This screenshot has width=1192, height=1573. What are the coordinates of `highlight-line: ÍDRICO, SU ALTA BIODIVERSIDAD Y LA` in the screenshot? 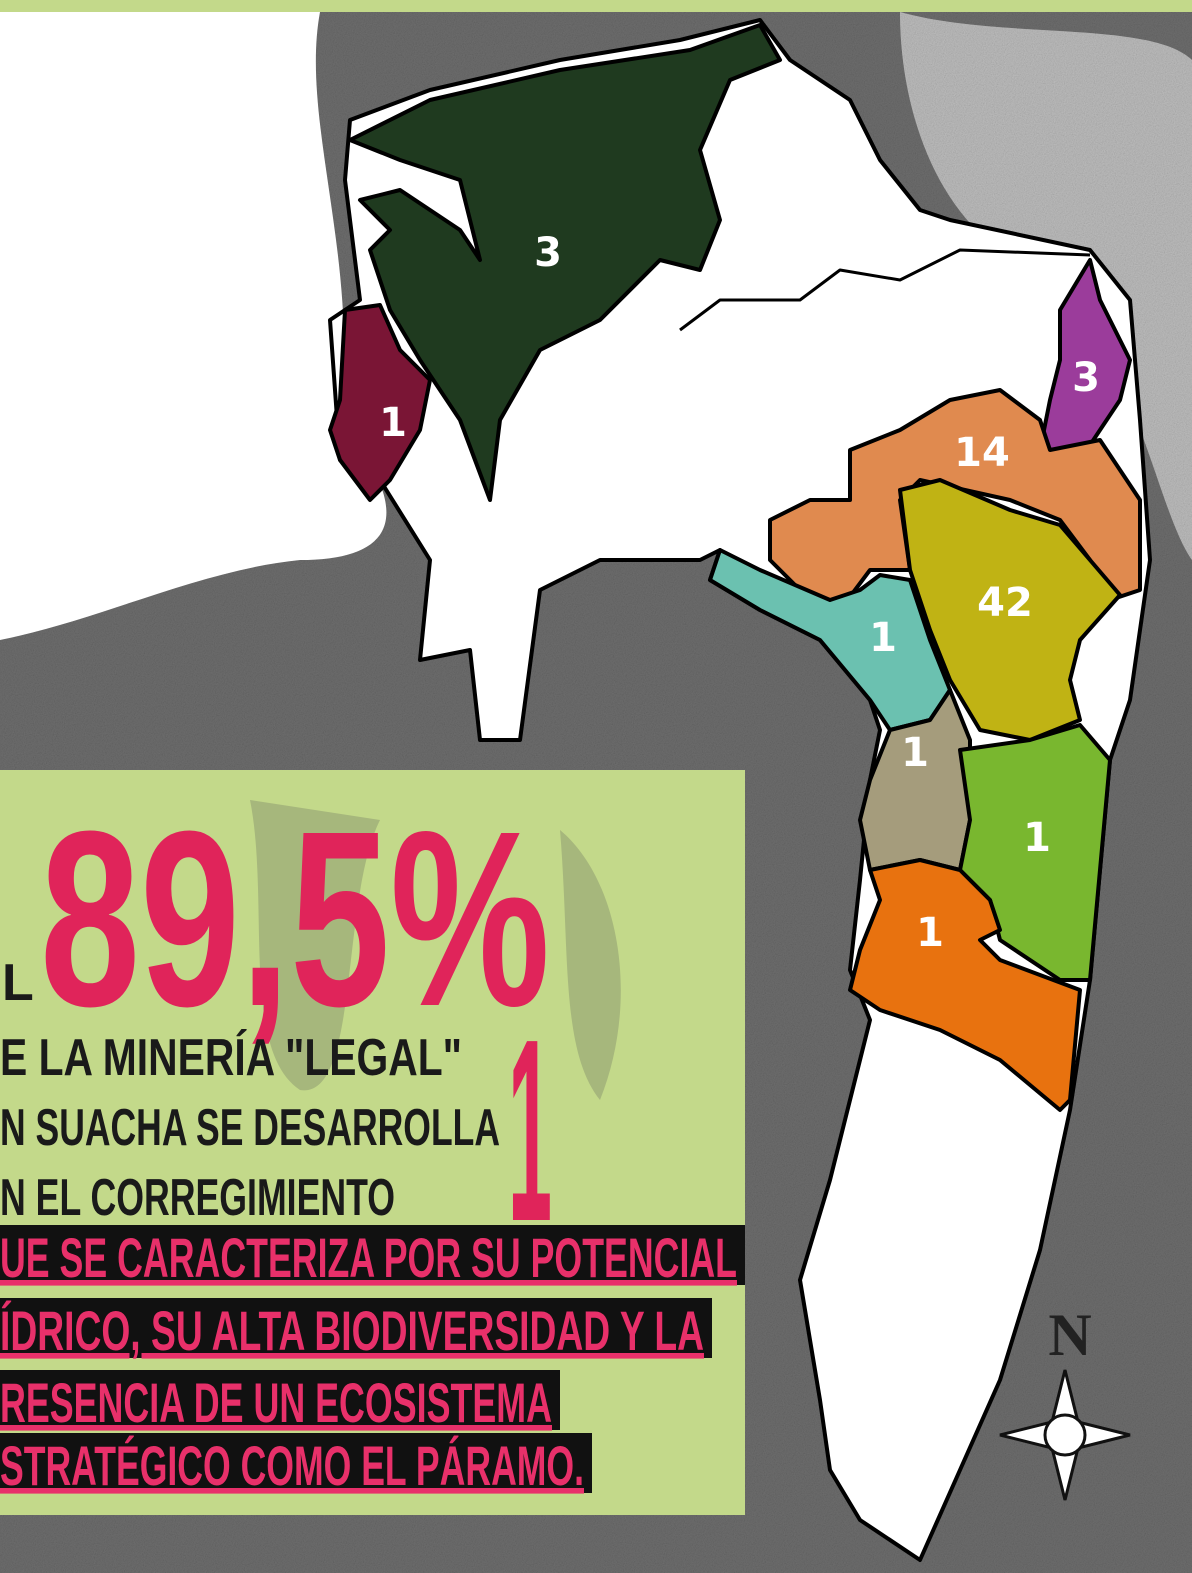 It's located at (352, 1330).